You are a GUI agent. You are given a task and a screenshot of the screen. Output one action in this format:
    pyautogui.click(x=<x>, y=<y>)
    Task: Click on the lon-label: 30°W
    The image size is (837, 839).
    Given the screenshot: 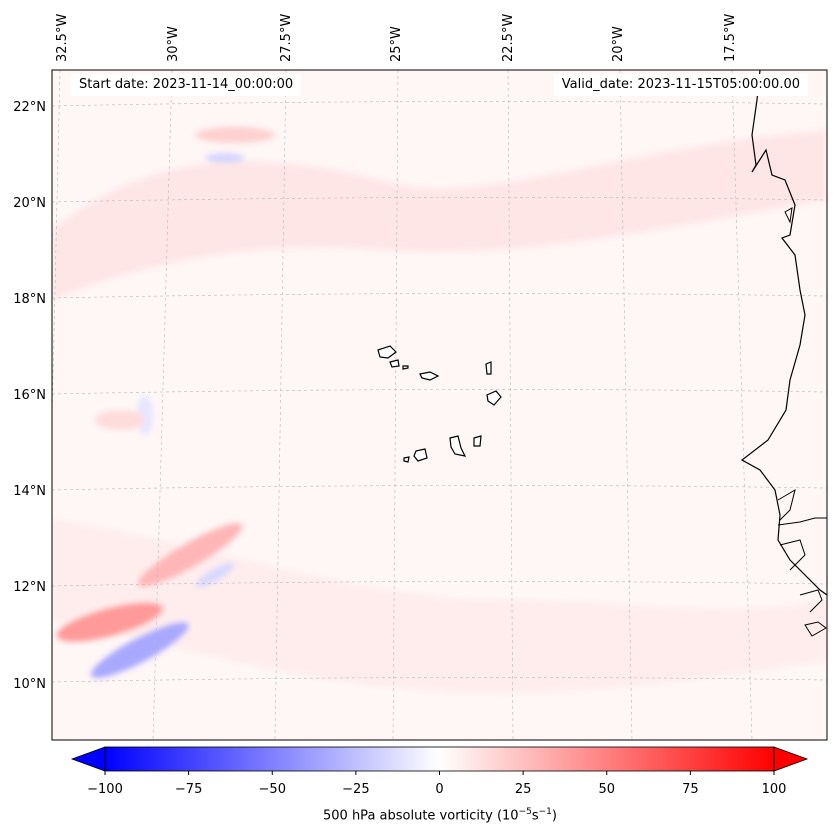 What is the action you would take?
    pyautogui.click(x=173, y=44)
    